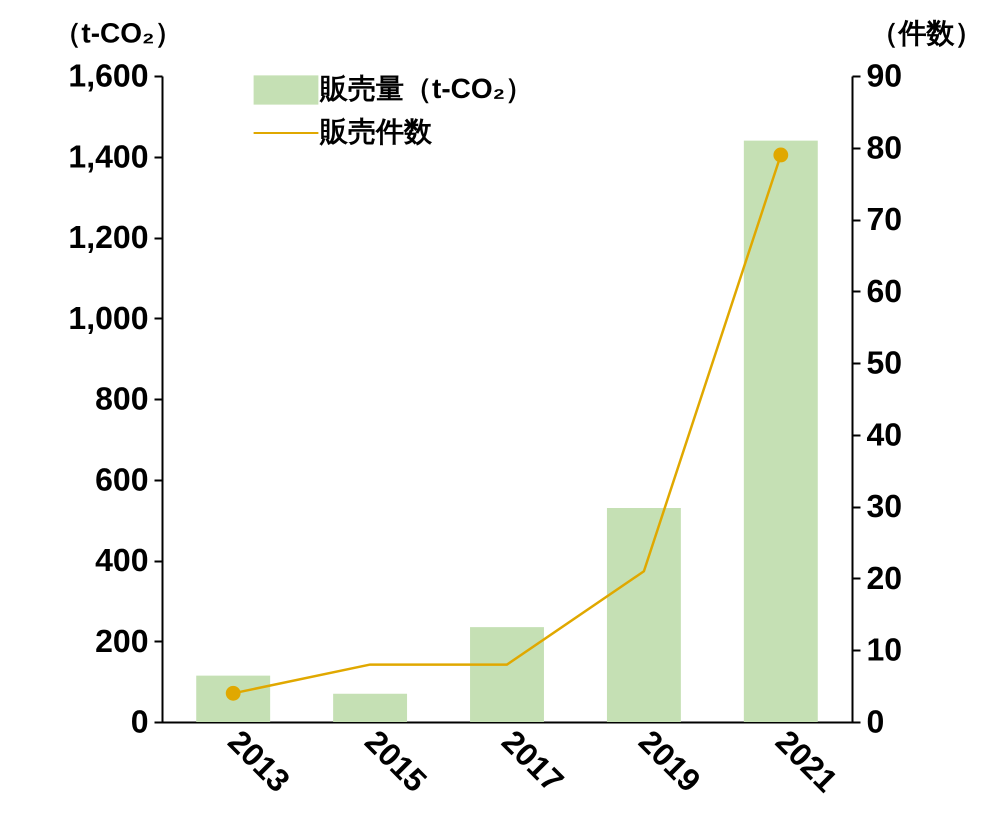 The width and height of the screenshot is (992, 832). Describe the element at coordinates (121, 640) in the screenshot. I see `y-tick-label: 200` at that location.